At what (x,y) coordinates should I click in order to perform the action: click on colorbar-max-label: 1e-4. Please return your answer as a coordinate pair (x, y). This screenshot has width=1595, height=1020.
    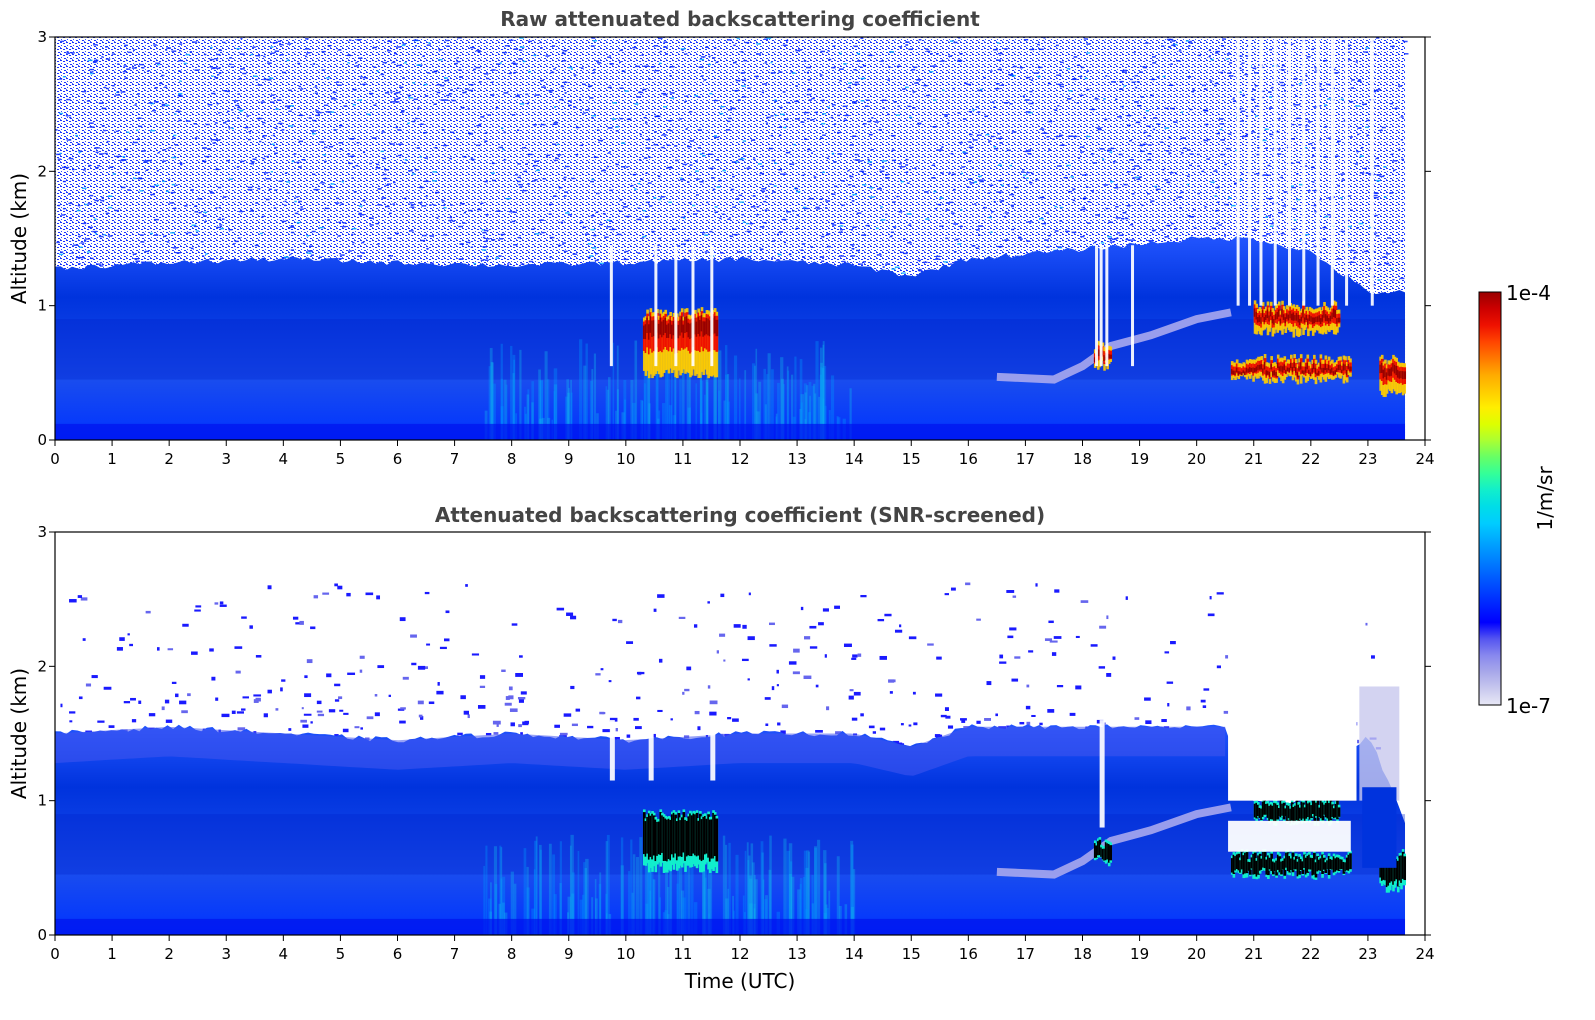
    Looking at the image, I should click on (1528, 293).